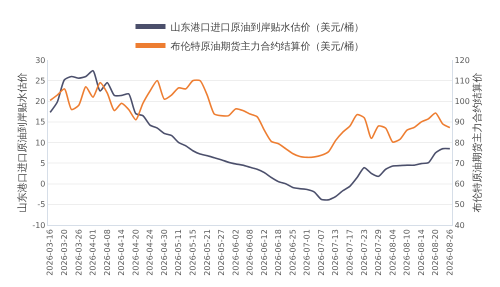 The image size is (500, 287). What do you see at coordinates (93, 252) in the screenshot?
I see `x-tick-label: 2026-04-01` at bounding box center [93, 252].